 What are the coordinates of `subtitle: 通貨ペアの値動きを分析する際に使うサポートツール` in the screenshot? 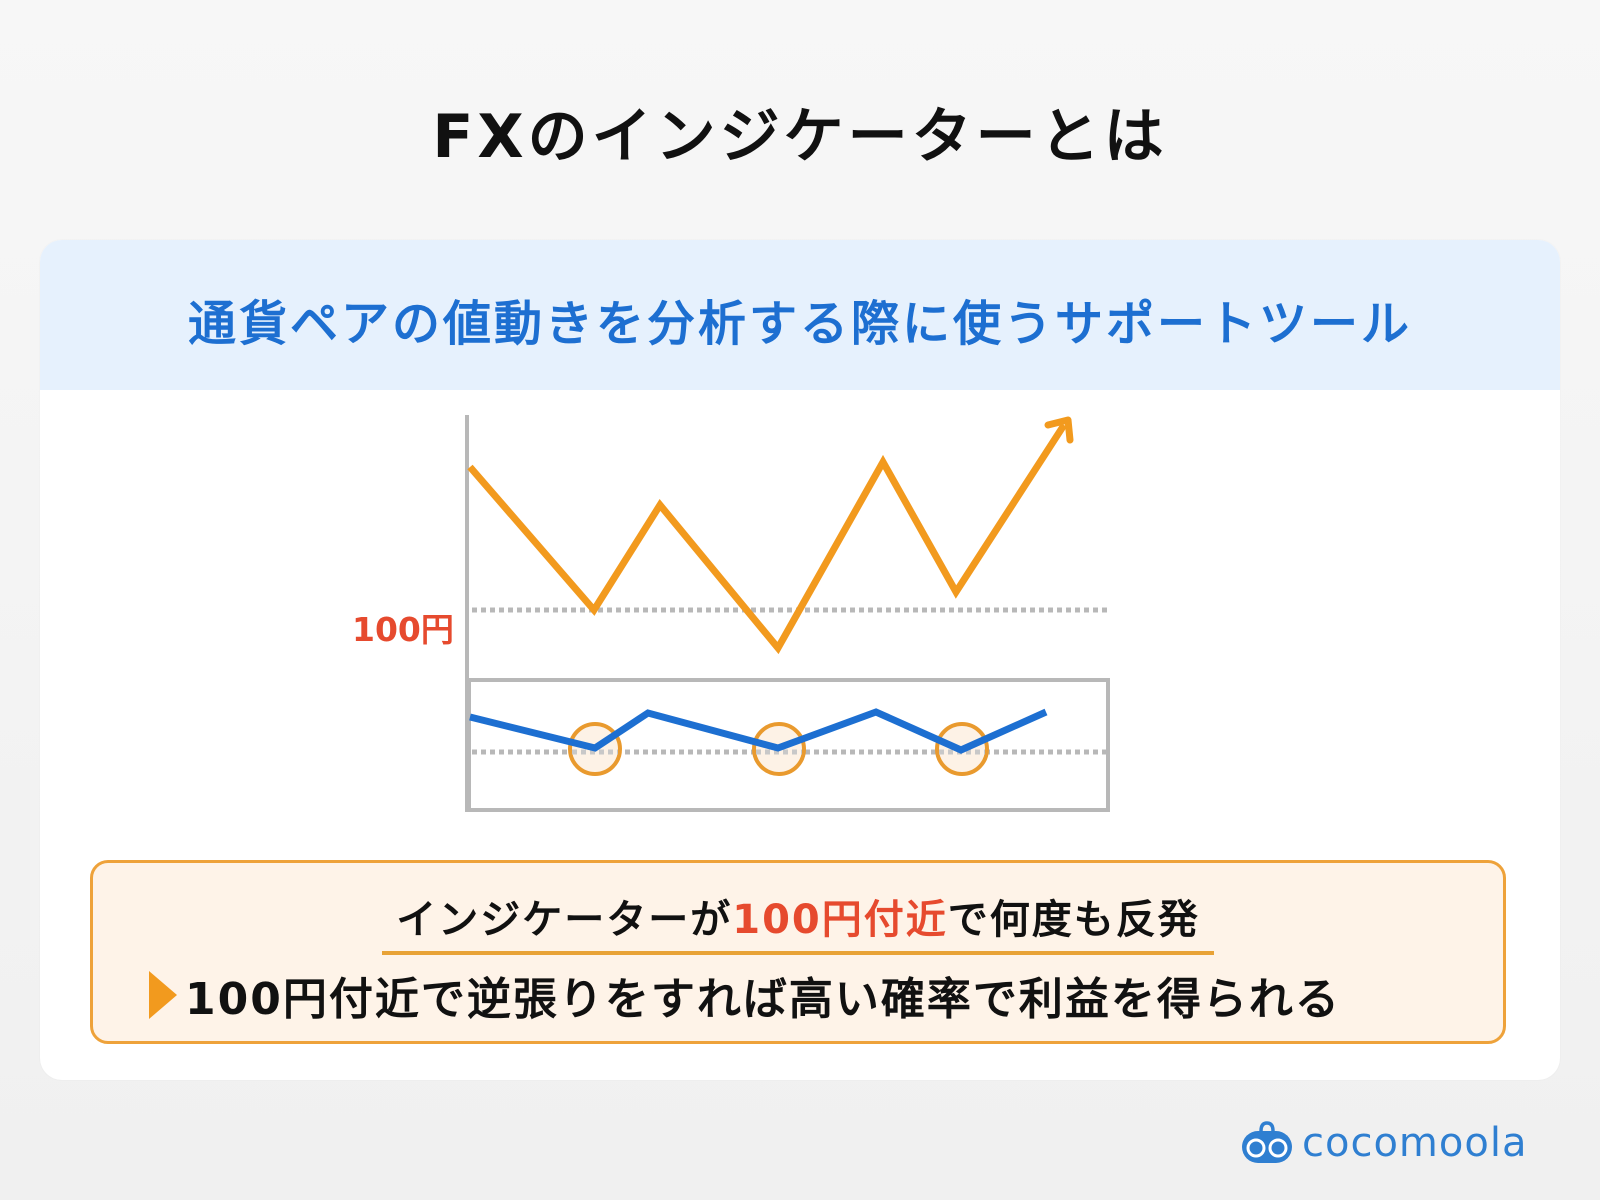 It's located at (799, 324).